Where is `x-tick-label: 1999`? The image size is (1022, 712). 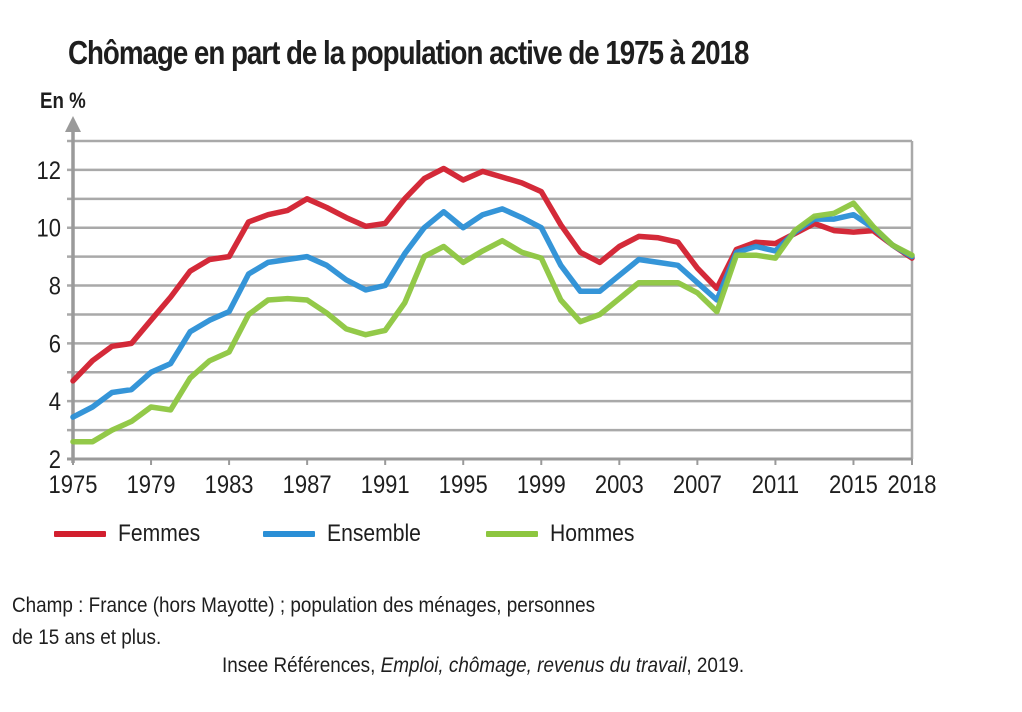 x-tick-label: 1999 is located at coordinates (541, 485).